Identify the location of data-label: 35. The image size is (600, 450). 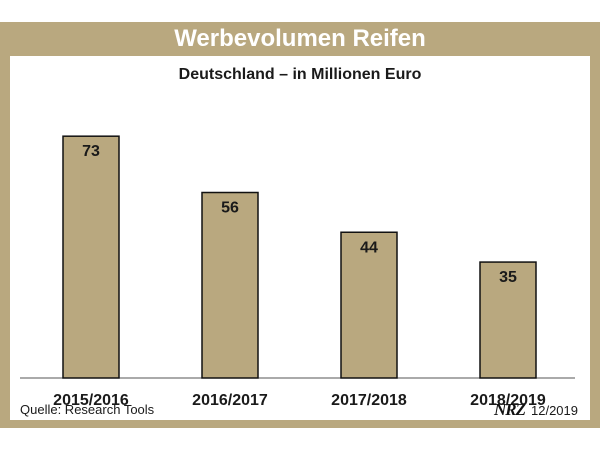
(508, 277).